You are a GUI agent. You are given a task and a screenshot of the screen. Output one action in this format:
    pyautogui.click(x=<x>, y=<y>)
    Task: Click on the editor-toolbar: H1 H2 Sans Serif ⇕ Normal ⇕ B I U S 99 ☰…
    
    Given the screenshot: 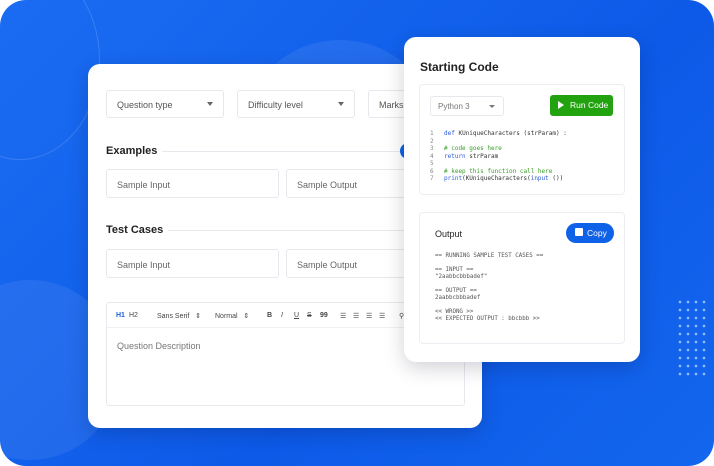 What is the action you would take?
    pyautogui.click(x=285, y=315)
    